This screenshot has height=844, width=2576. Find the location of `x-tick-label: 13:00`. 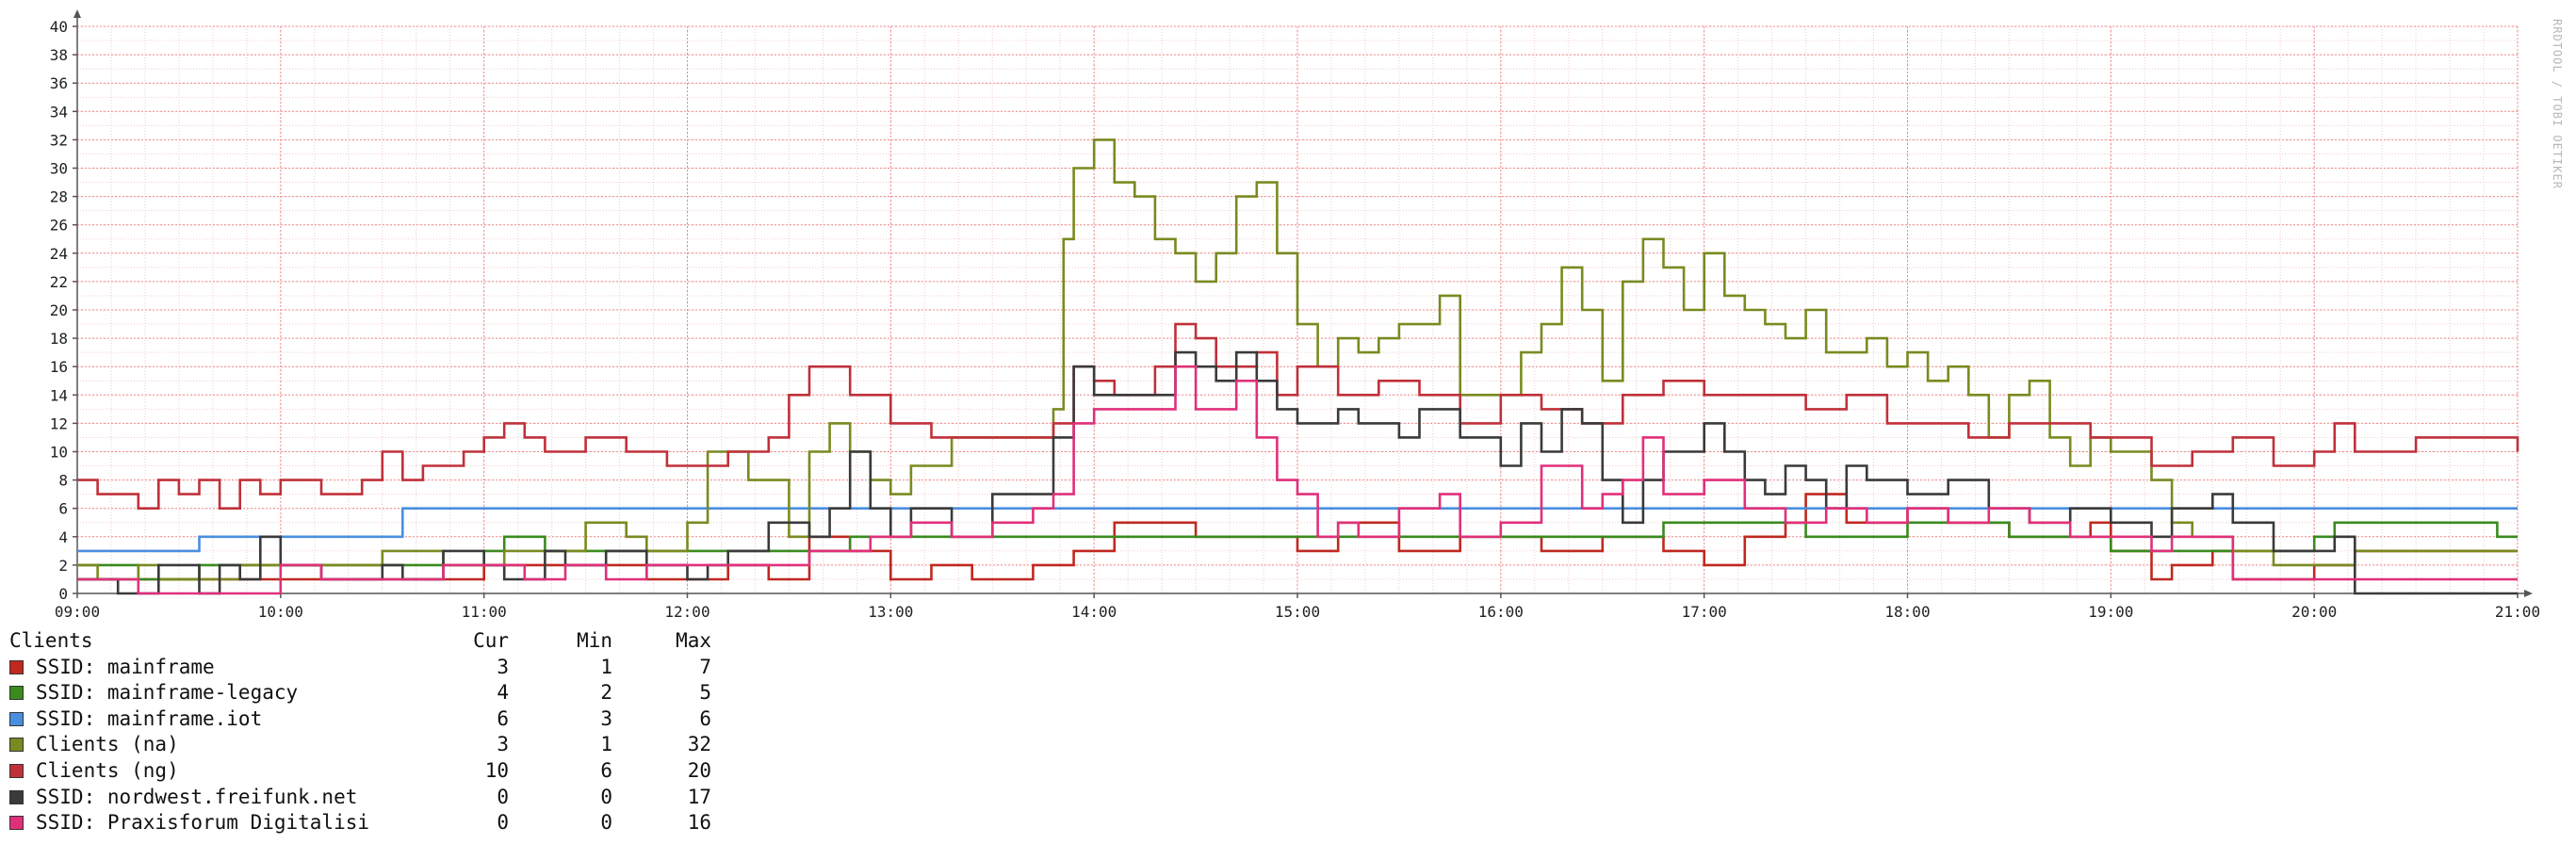

x-tick-label: 13:00 is located at coordinates (890, 612).